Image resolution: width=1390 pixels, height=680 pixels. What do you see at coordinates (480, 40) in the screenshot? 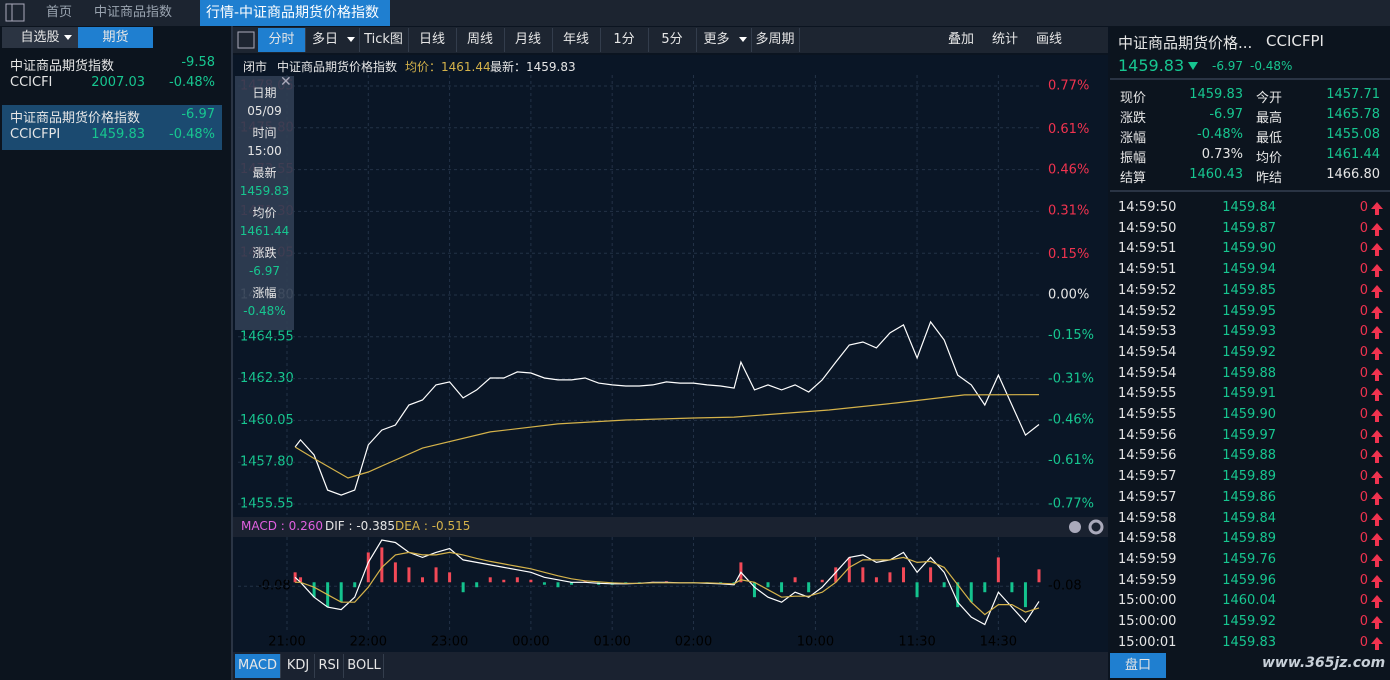
I see `period-button: 周线` at bounding box center [480, 40].